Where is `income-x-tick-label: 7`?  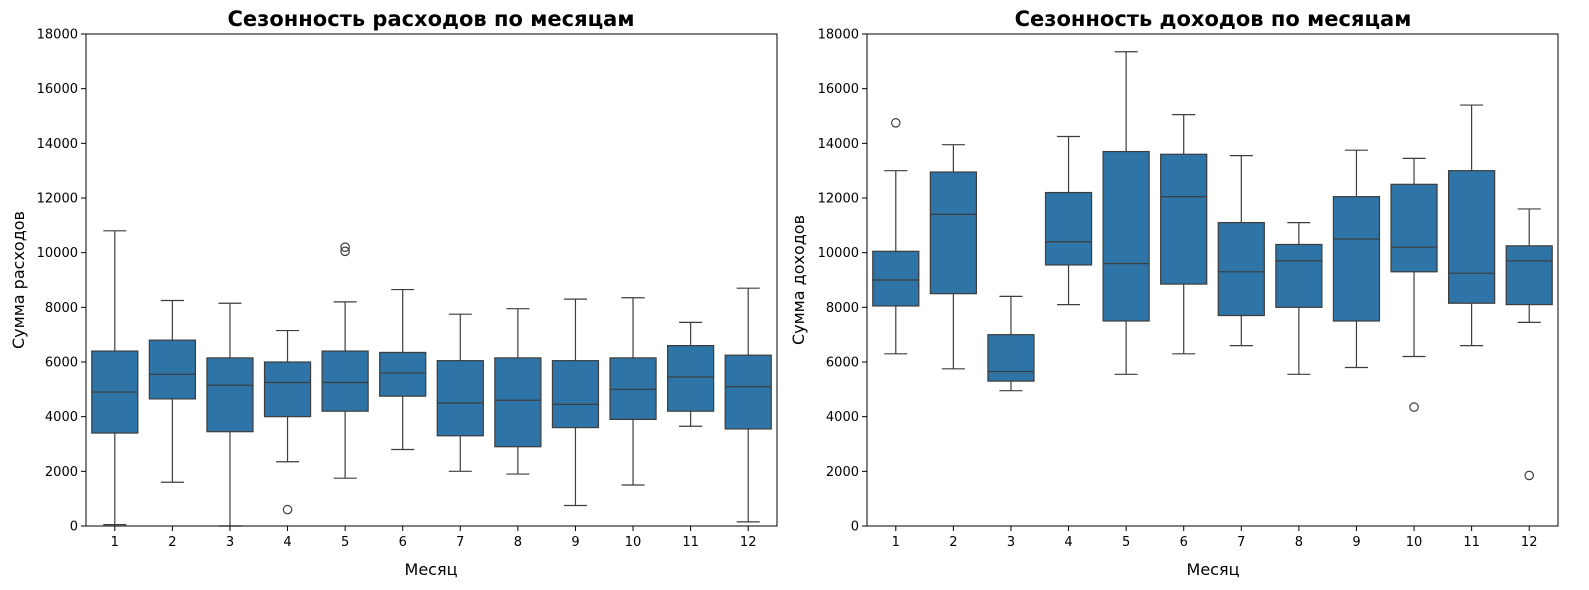 income-x-tick-label: 7 is located at coordinates (1241, 542).